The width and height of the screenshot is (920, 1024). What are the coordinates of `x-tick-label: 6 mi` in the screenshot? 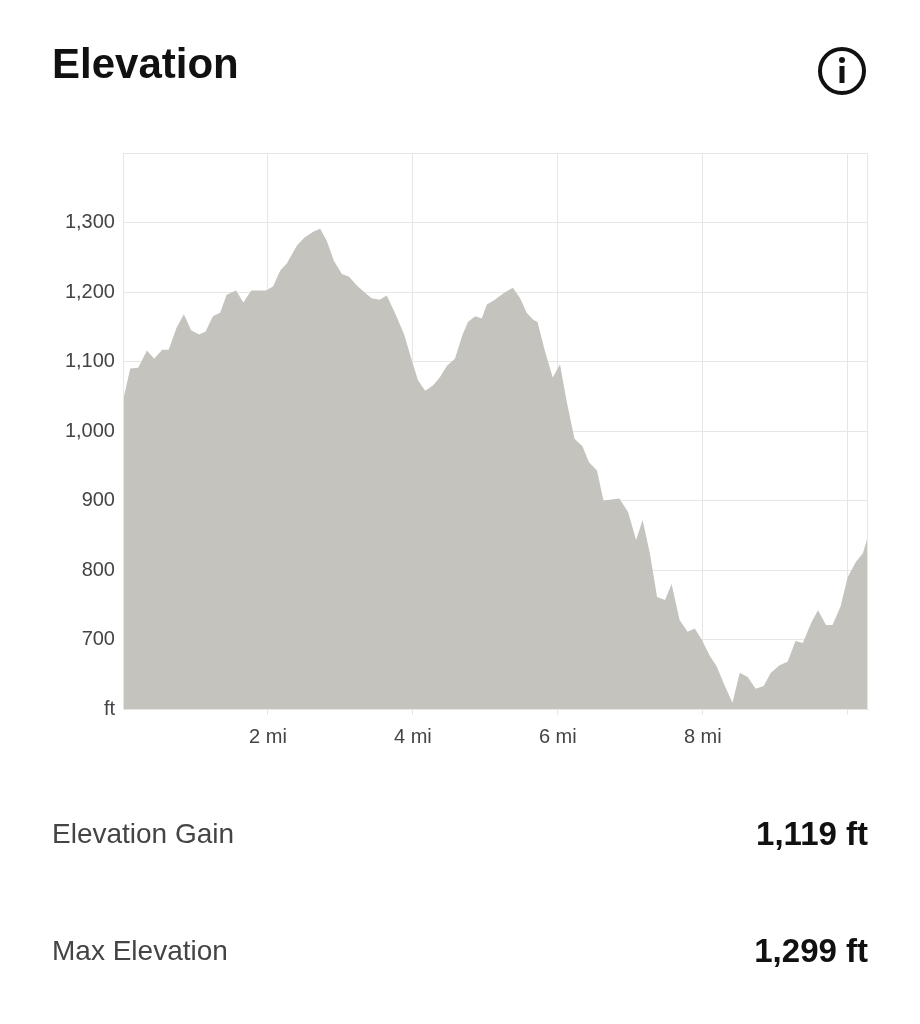 It's located at (557, 735).